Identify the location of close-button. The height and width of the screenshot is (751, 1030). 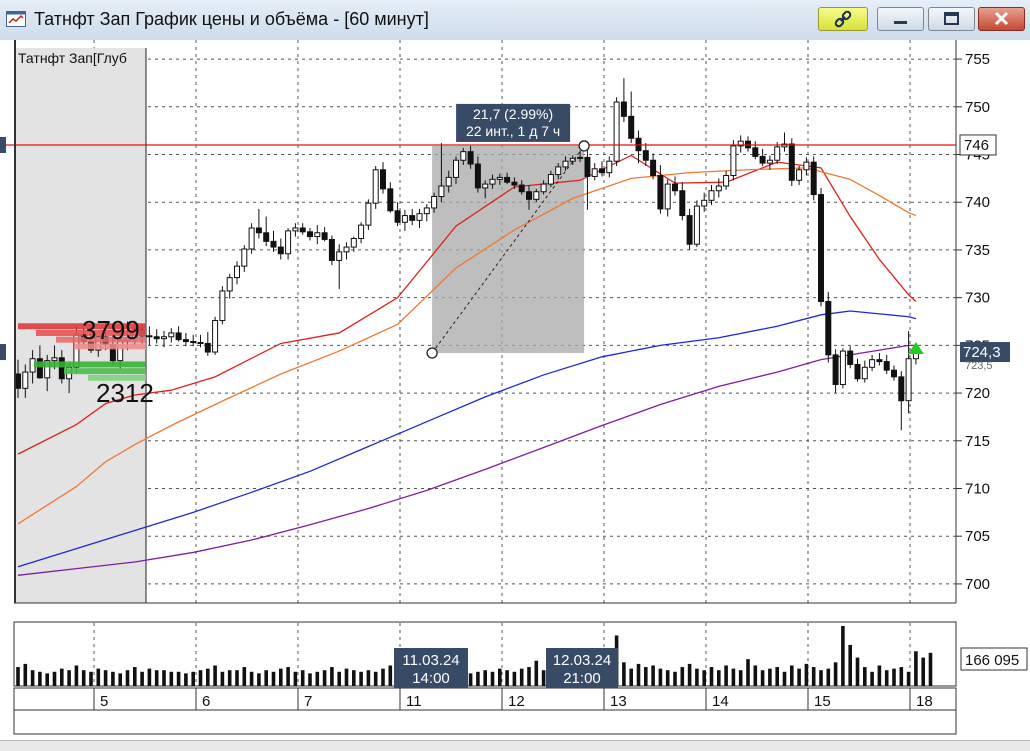
(1001, 19).